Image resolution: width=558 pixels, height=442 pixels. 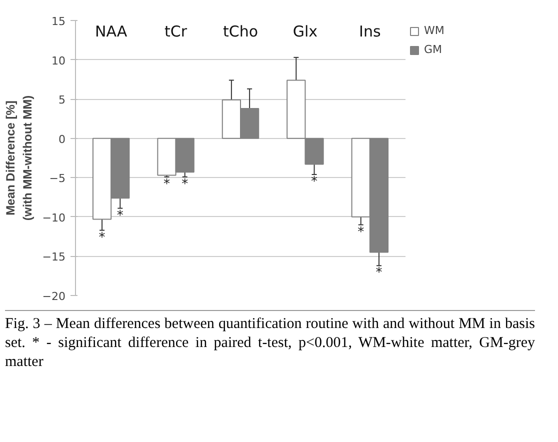 What do you see at coordinates (54, 257) in the screenshot?
I see `y-tick-label: −15` at bounding box center [54, 257].